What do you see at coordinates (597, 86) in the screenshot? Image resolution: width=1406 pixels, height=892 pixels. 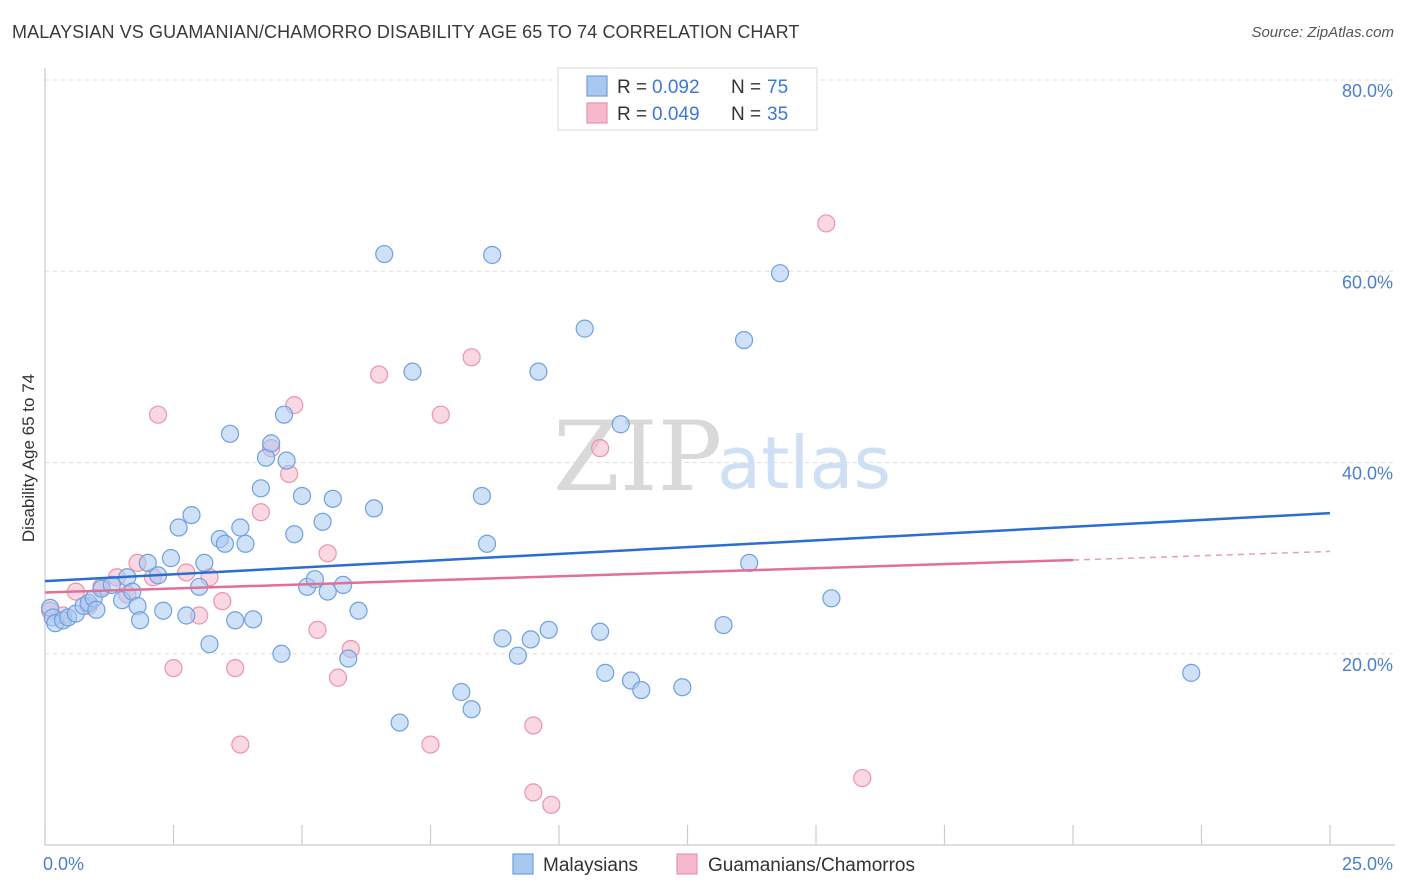 I see `legend-swatch-blue` at bounding box center [597, 86].